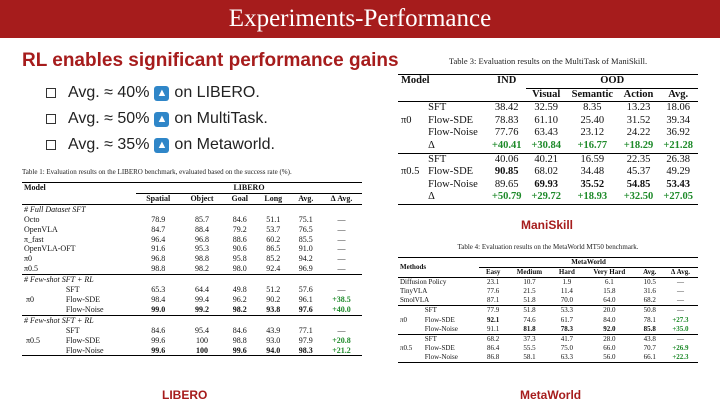  What do you see at coordinates (239, 269) in the screenshot?
I see `table-cell: 98.0` at bounding box center [239, 269].